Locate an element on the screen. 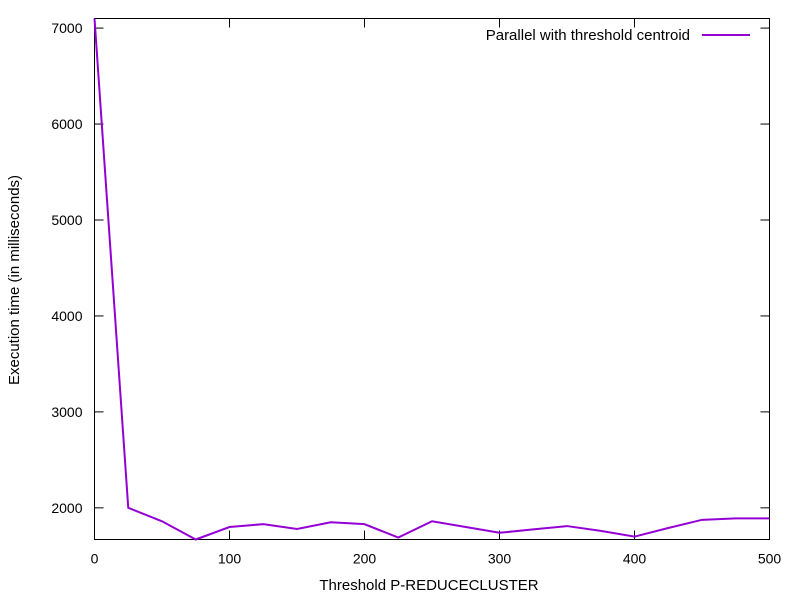  y-tick-label: 4000 is located at coordinates (66, 316).